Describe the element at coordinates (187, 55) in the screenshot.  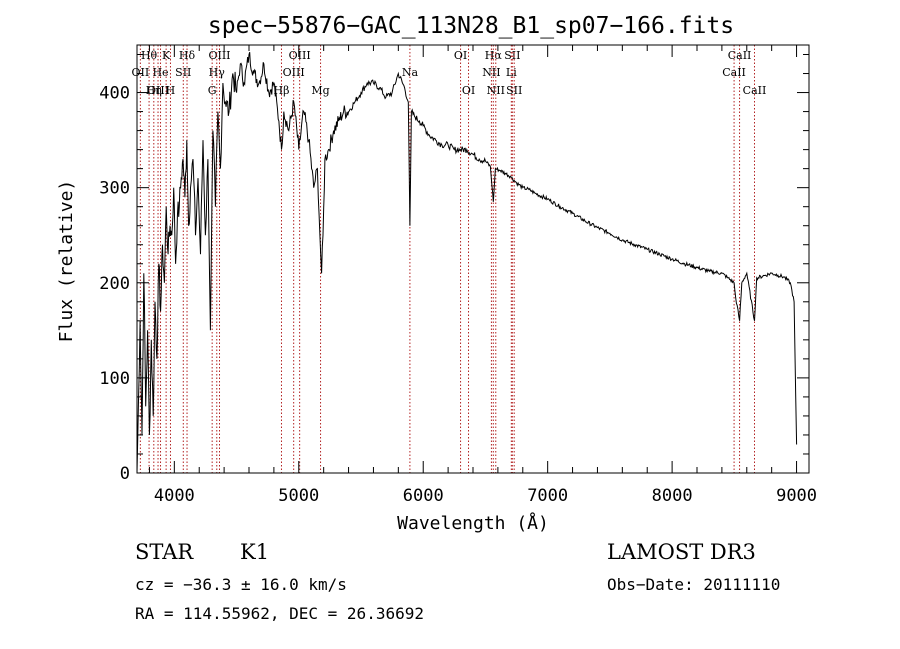
I see `spectral-line-label: Hδ` at that location.